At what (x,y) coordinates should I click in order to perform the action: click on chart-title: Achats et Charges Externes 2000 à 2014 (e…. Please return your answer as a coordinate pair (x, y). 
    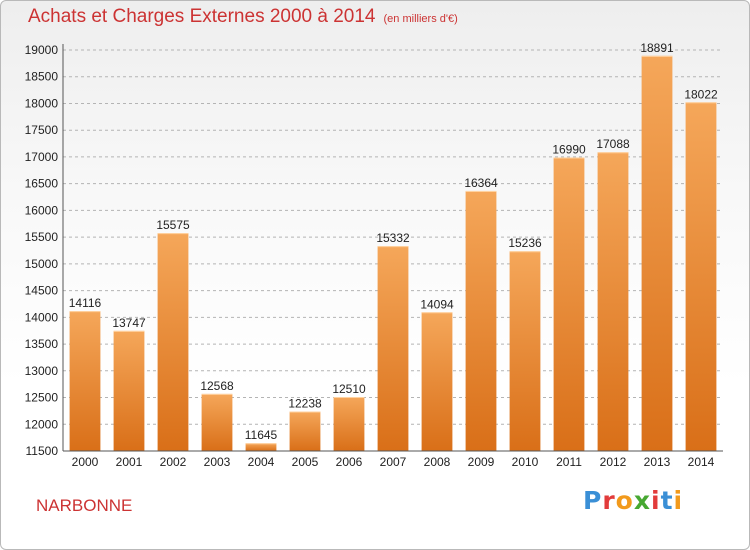
    Looking at the image, I should click on (243, 17).